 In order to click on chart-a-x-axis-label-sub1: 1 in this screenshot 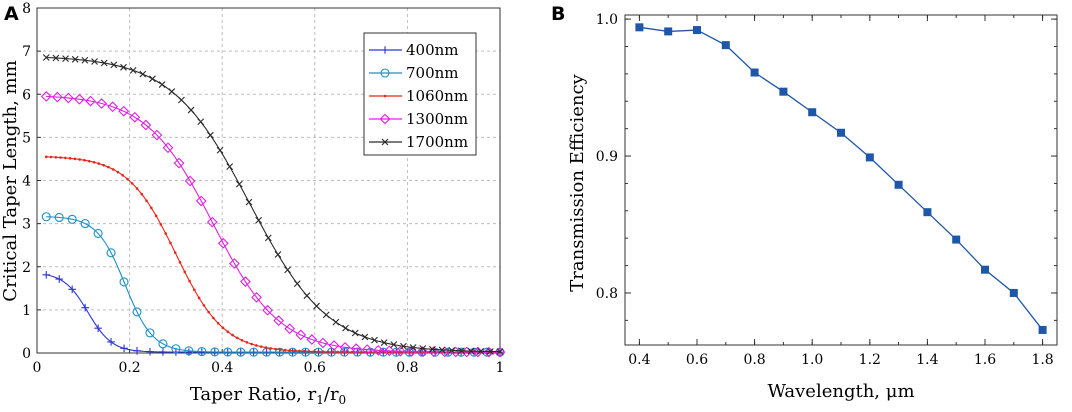, I will do `click(320, 400)`.